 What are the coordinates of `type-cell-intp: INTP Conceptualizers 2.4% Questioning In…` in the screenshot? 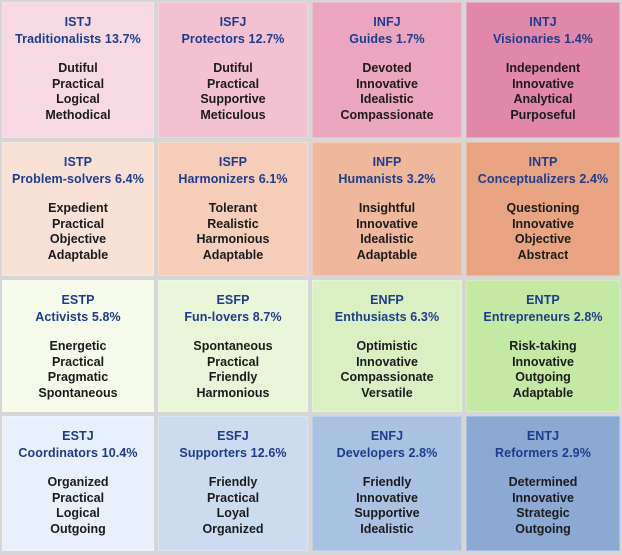 It's located at (543, 209).